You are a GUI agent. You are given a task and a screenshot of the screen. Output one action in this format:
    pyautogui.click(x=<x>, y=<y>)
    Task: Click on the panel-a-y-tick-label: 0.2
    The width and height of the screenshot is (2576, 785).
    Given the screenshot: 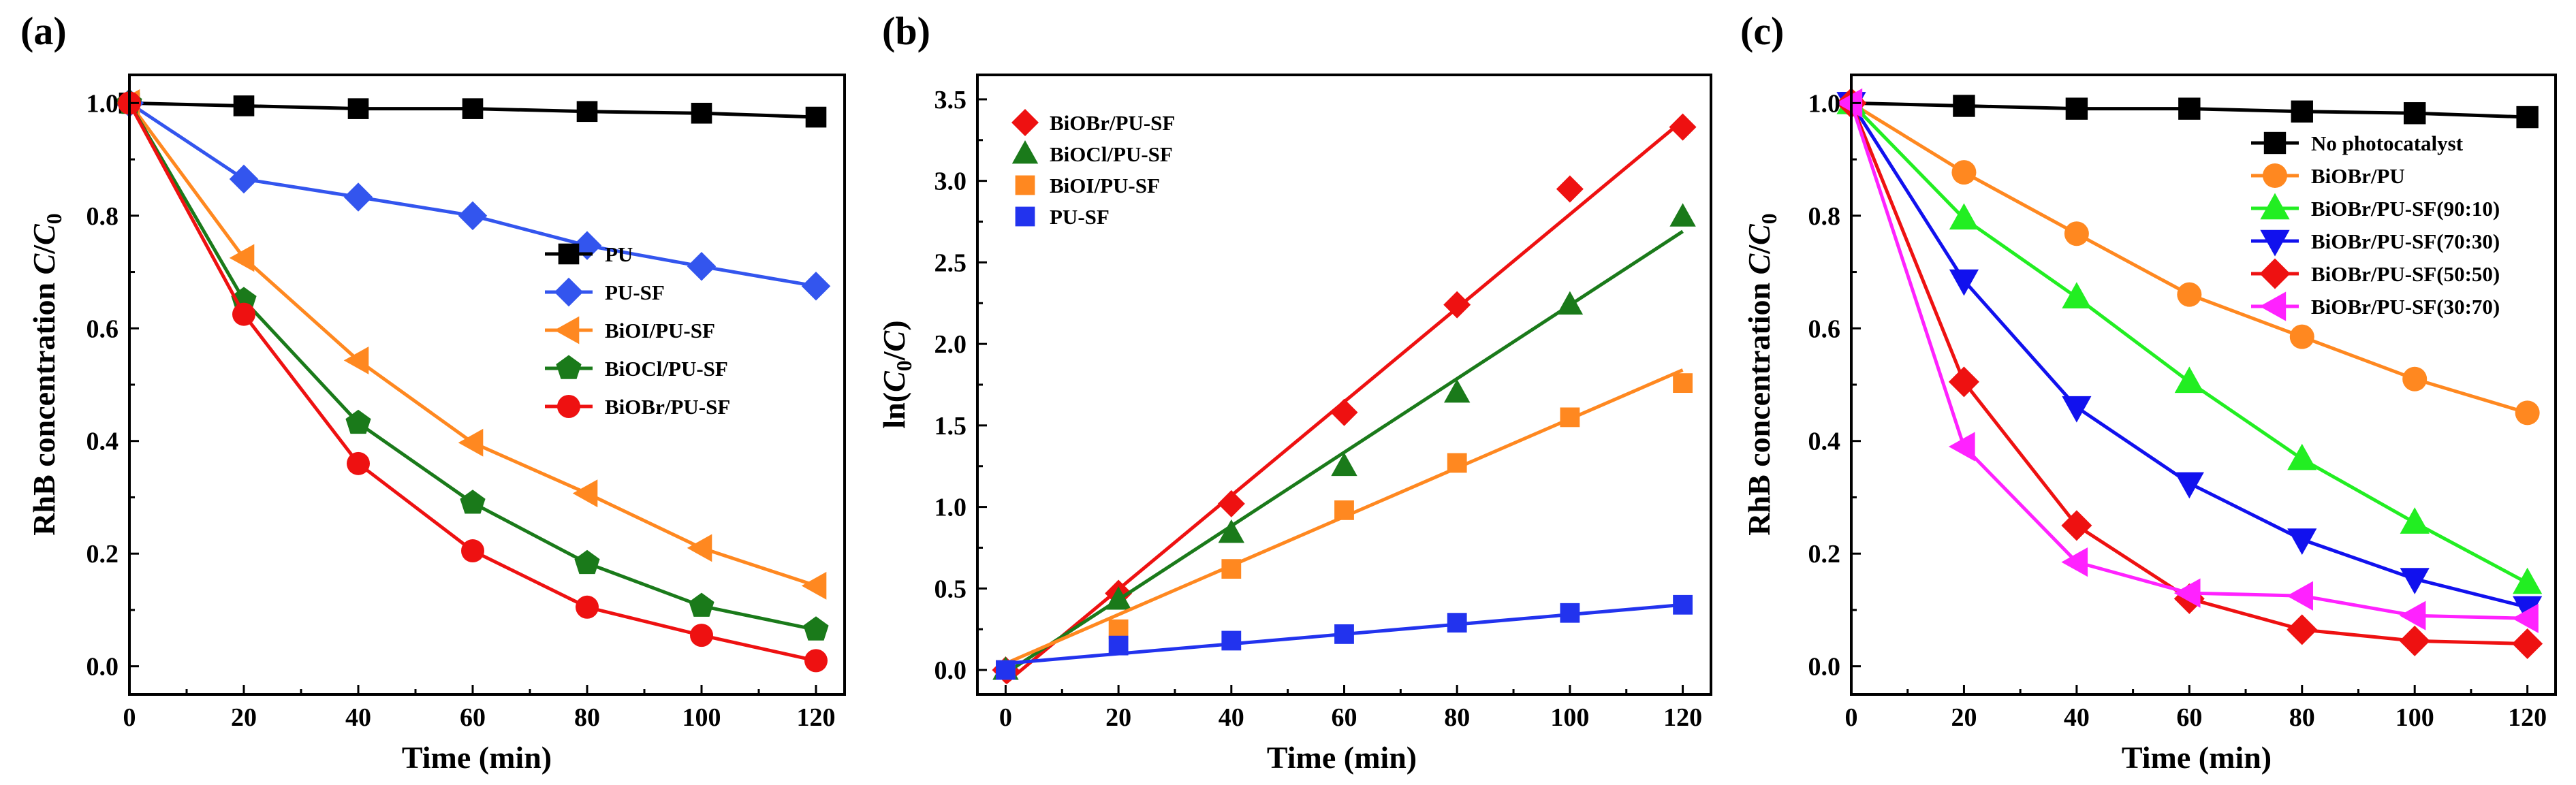 What is the action you would take?
    pyautogui.click(x=103, y=554)
    